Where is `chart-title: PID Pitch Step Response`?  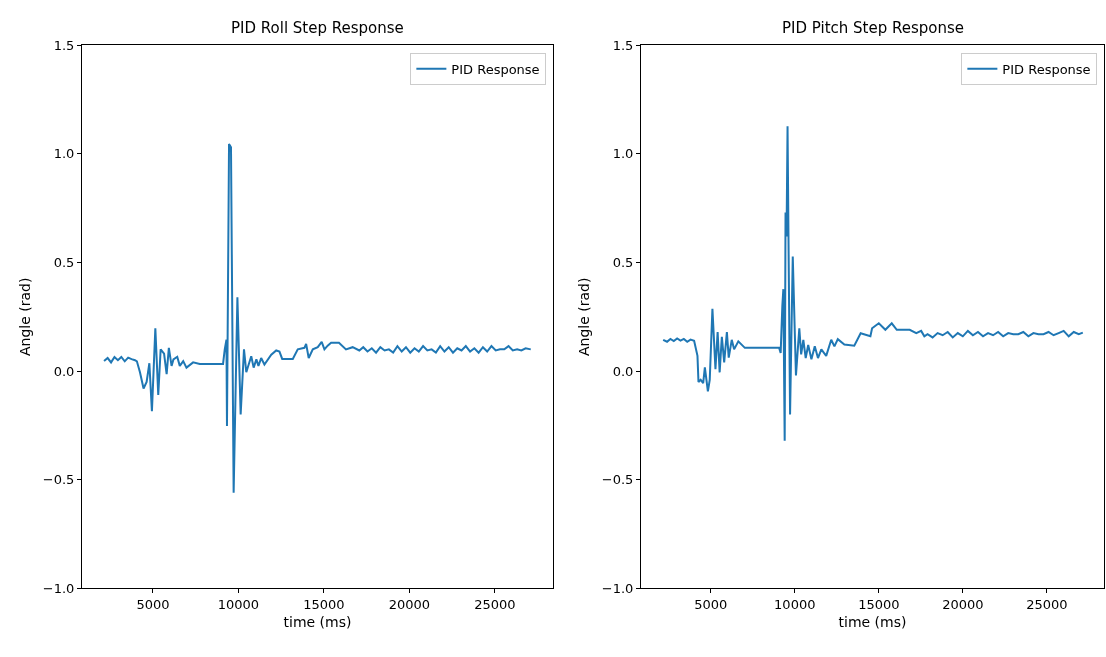 chart-title: PID Pitch Step Response is located at coordinates (873, 28).